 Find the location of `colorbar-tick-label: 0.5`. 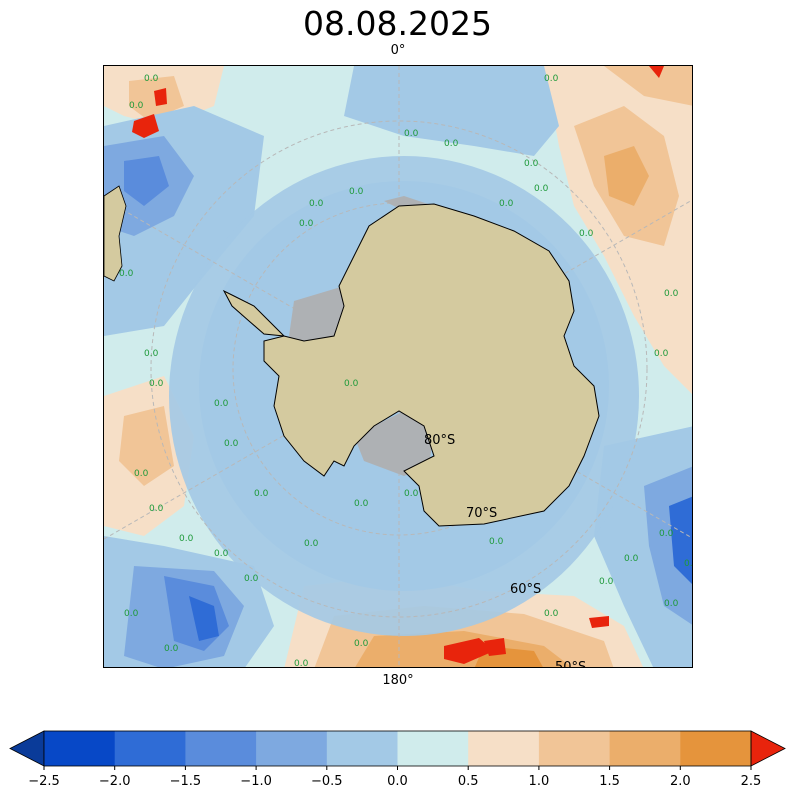

colorbar-tick-label: 0.5 is located at coordinates (468, 781).